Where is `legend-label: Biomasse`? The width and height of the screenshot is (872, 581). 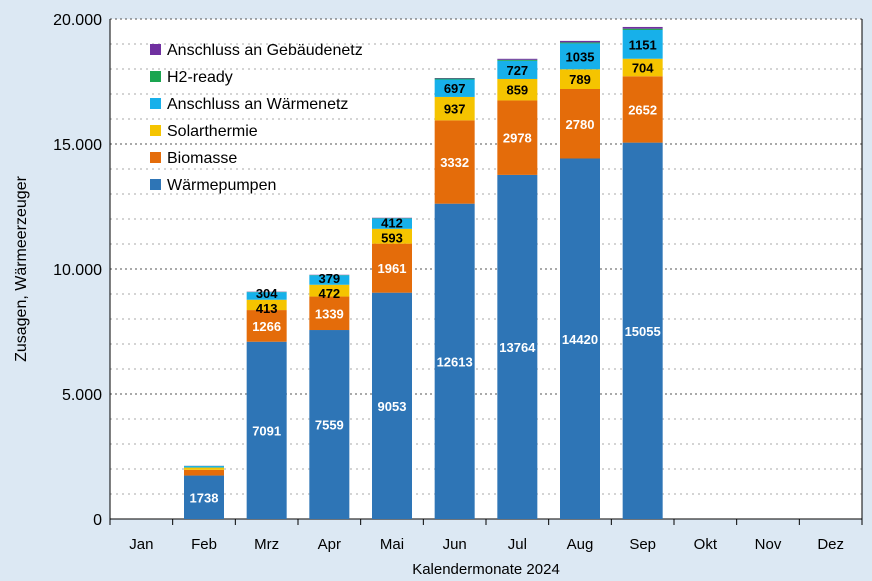
legend-label: Biomasse is located at coordinates (202, 158).